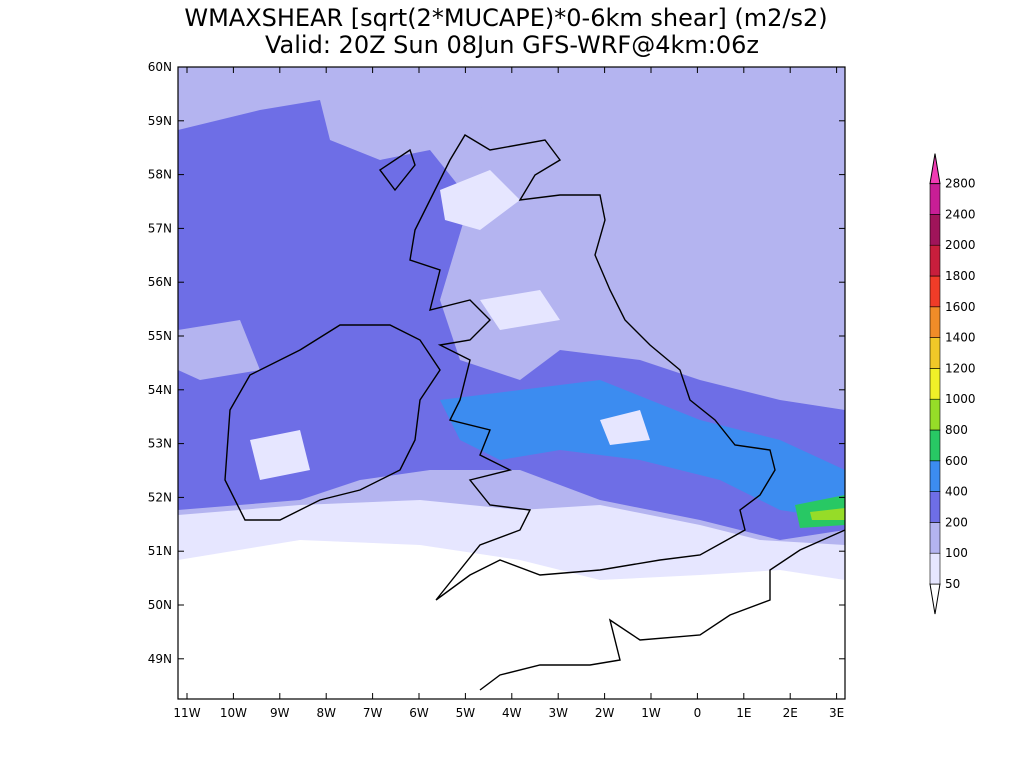 The height and width of the screenshot is (768, 1024). What do you see at coordinates (512, 713) in the screenshot?
I see `lon-label: 4W` at bounding box center [512, 713].